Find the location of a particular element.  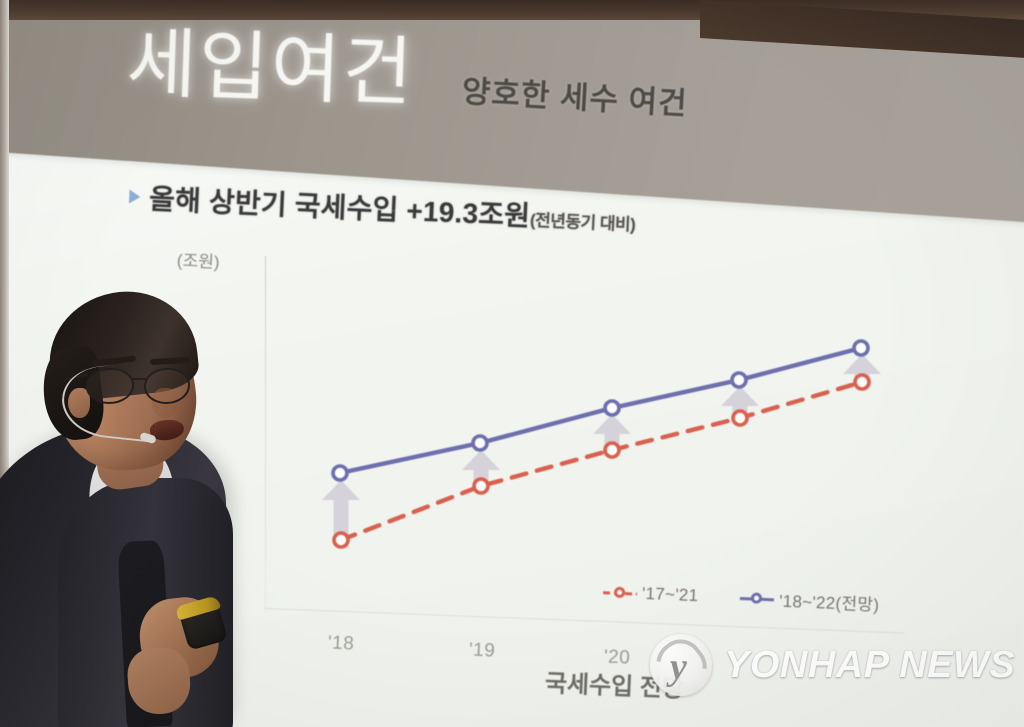

glasses-icon is located at coordinates (133, 388).